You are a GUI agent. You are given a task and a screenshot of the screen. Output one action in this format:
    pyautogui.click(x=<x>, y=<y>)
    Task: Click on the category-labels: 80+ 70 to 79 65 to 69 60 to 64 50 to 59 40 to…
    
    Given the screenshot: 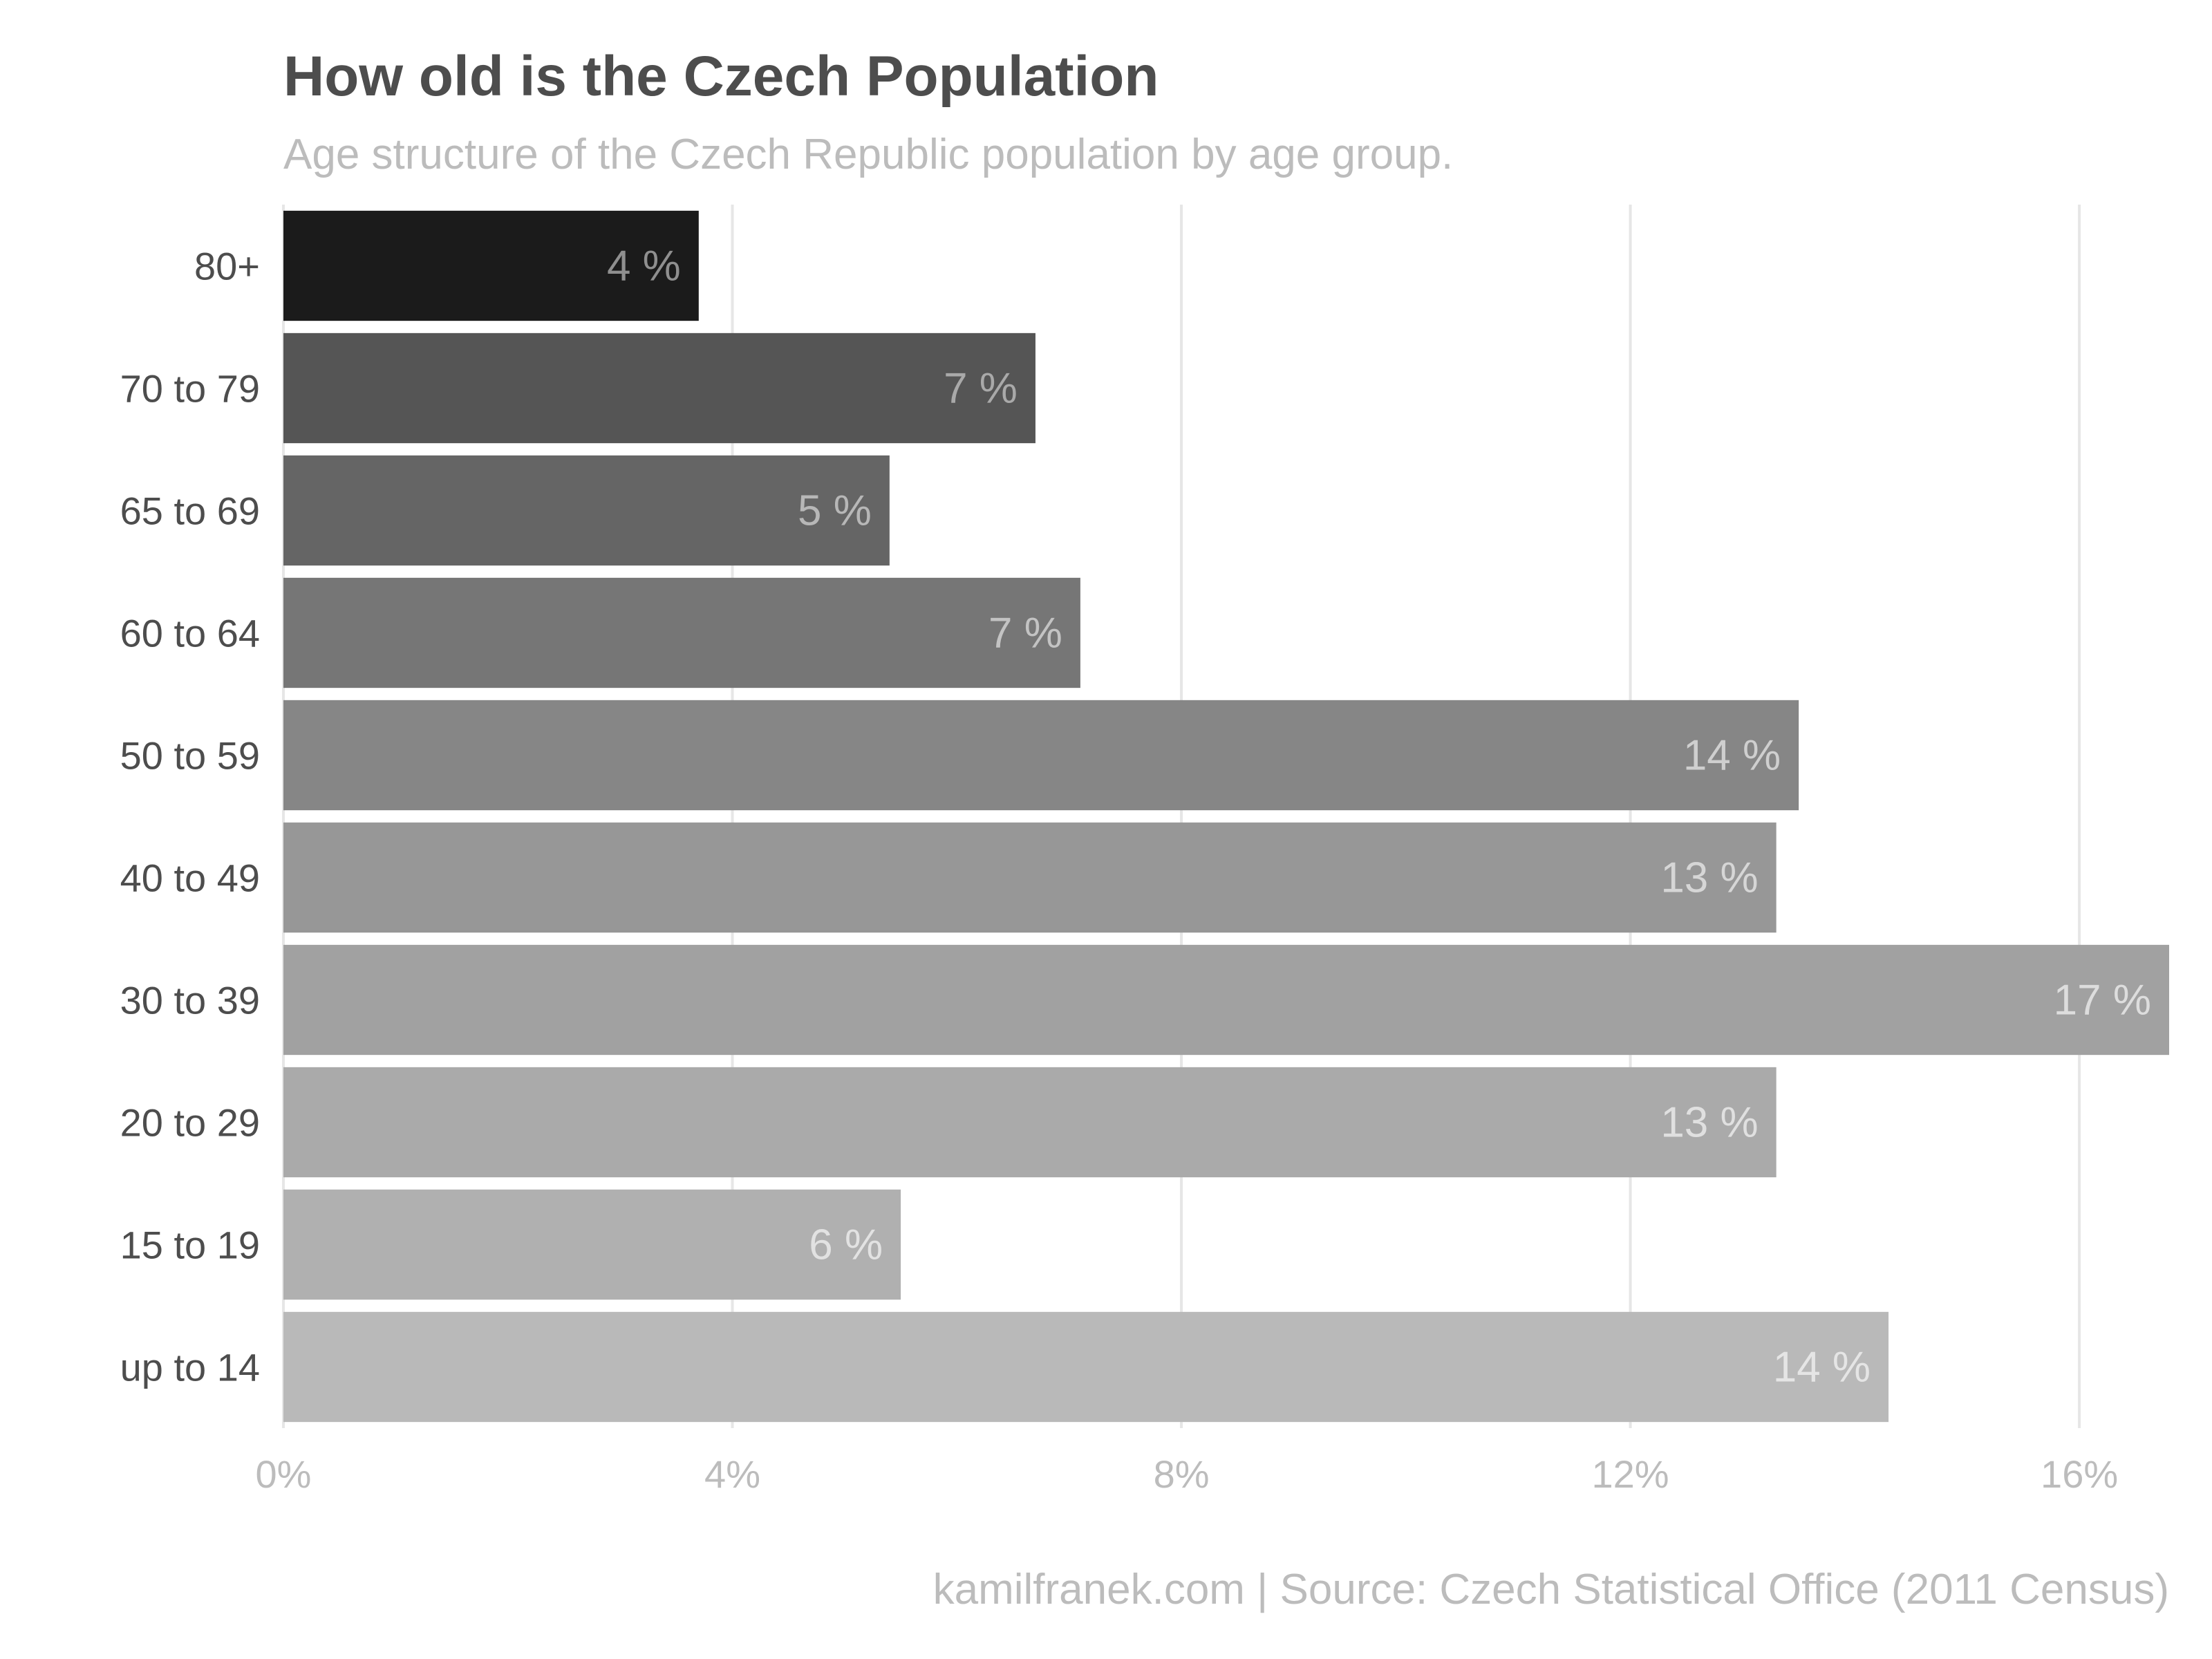 What is the action you would take?
    pyautogui.click(x=190, y=817)
    